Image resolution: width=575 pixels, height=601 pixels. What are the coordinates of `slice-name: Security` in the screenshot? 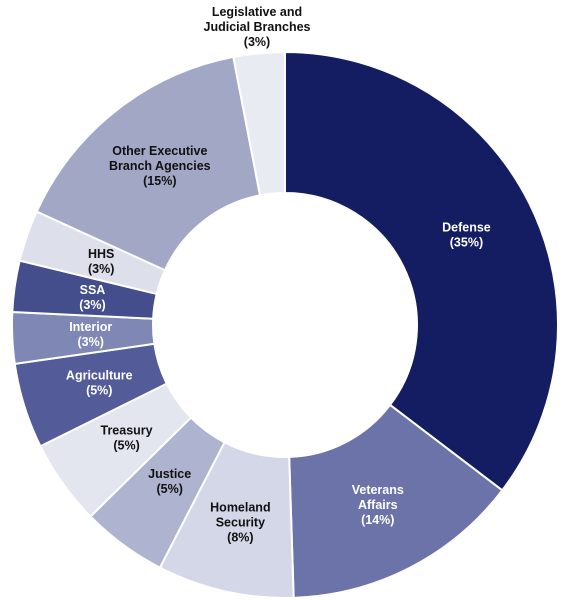 It's located at (240, 523).